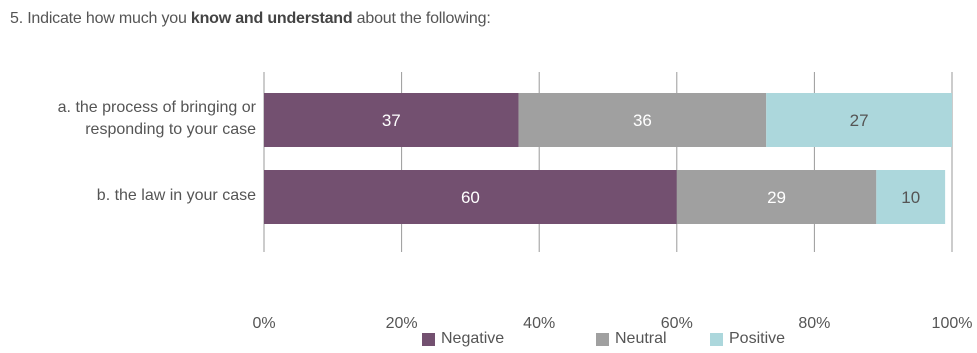  What do you see at coordinates (473, 338) in the screenshot?
I see `legend-label: Negative` at bounding box center [473, 338].